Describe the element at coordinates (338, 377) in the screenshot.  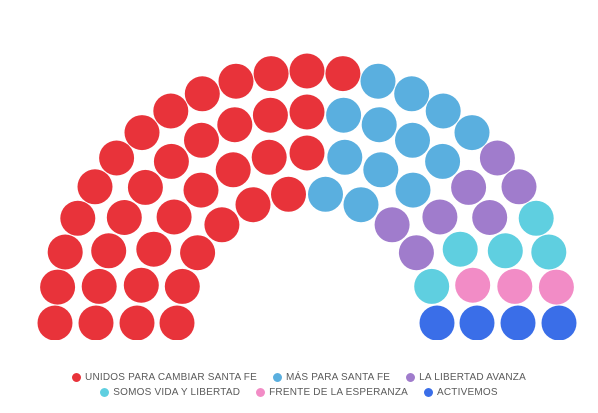
I see `legend-label: MÁS PARA SANTA FE` at that location.